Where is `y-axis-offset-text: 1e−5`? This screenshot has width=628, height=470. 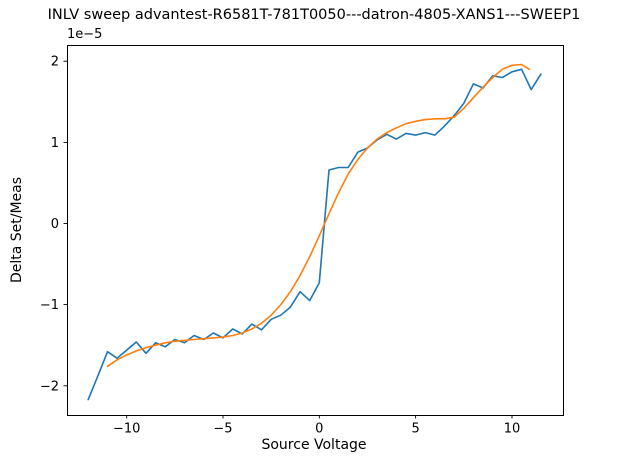 y-axis-offset-text: 1e−5 is located at coordinates (85, 34).